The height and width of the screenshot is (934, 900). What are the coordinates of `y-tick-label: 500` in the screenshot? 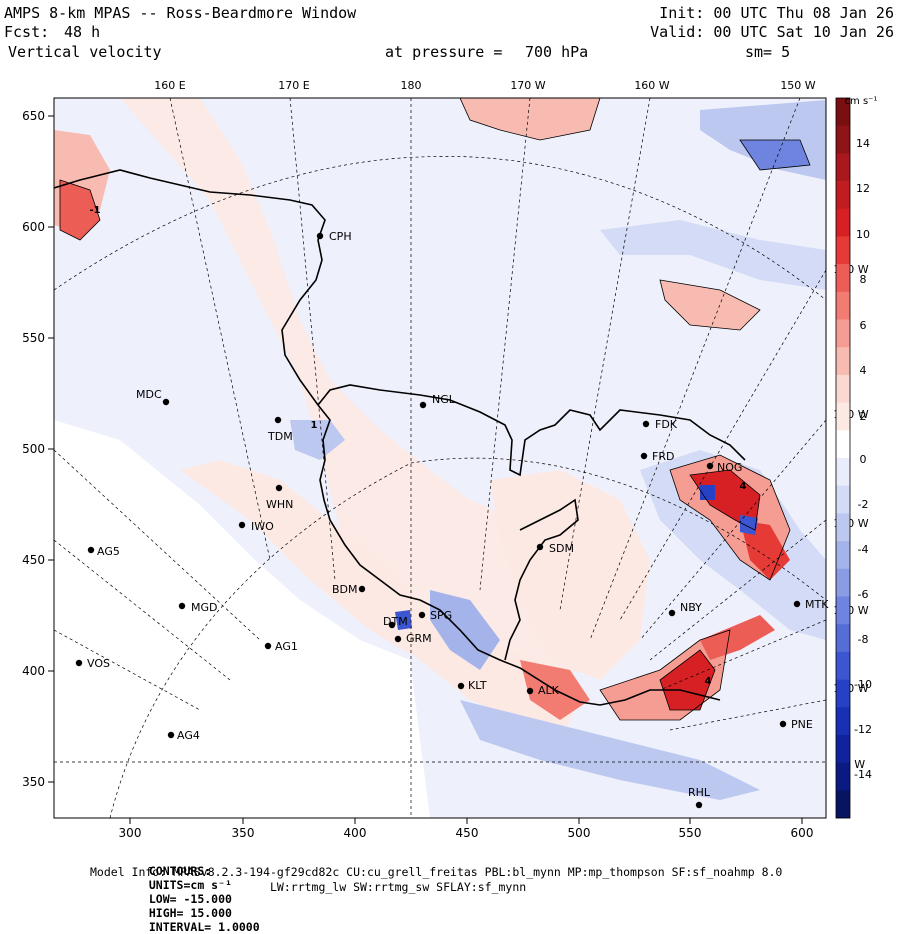 It's located at (33, 449).